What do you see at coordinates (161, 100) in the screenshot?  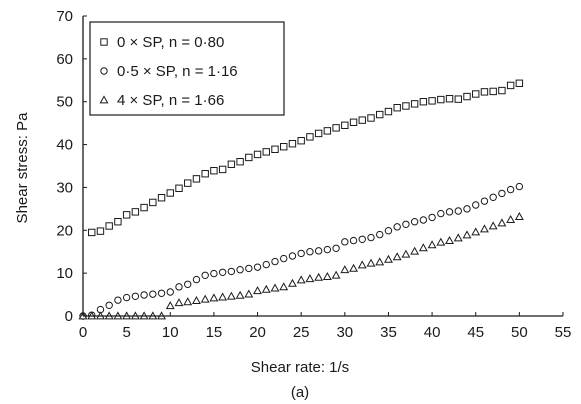 I see `legend-item: 4 × SP, n = 1·66` at bounding box center [161, 100].